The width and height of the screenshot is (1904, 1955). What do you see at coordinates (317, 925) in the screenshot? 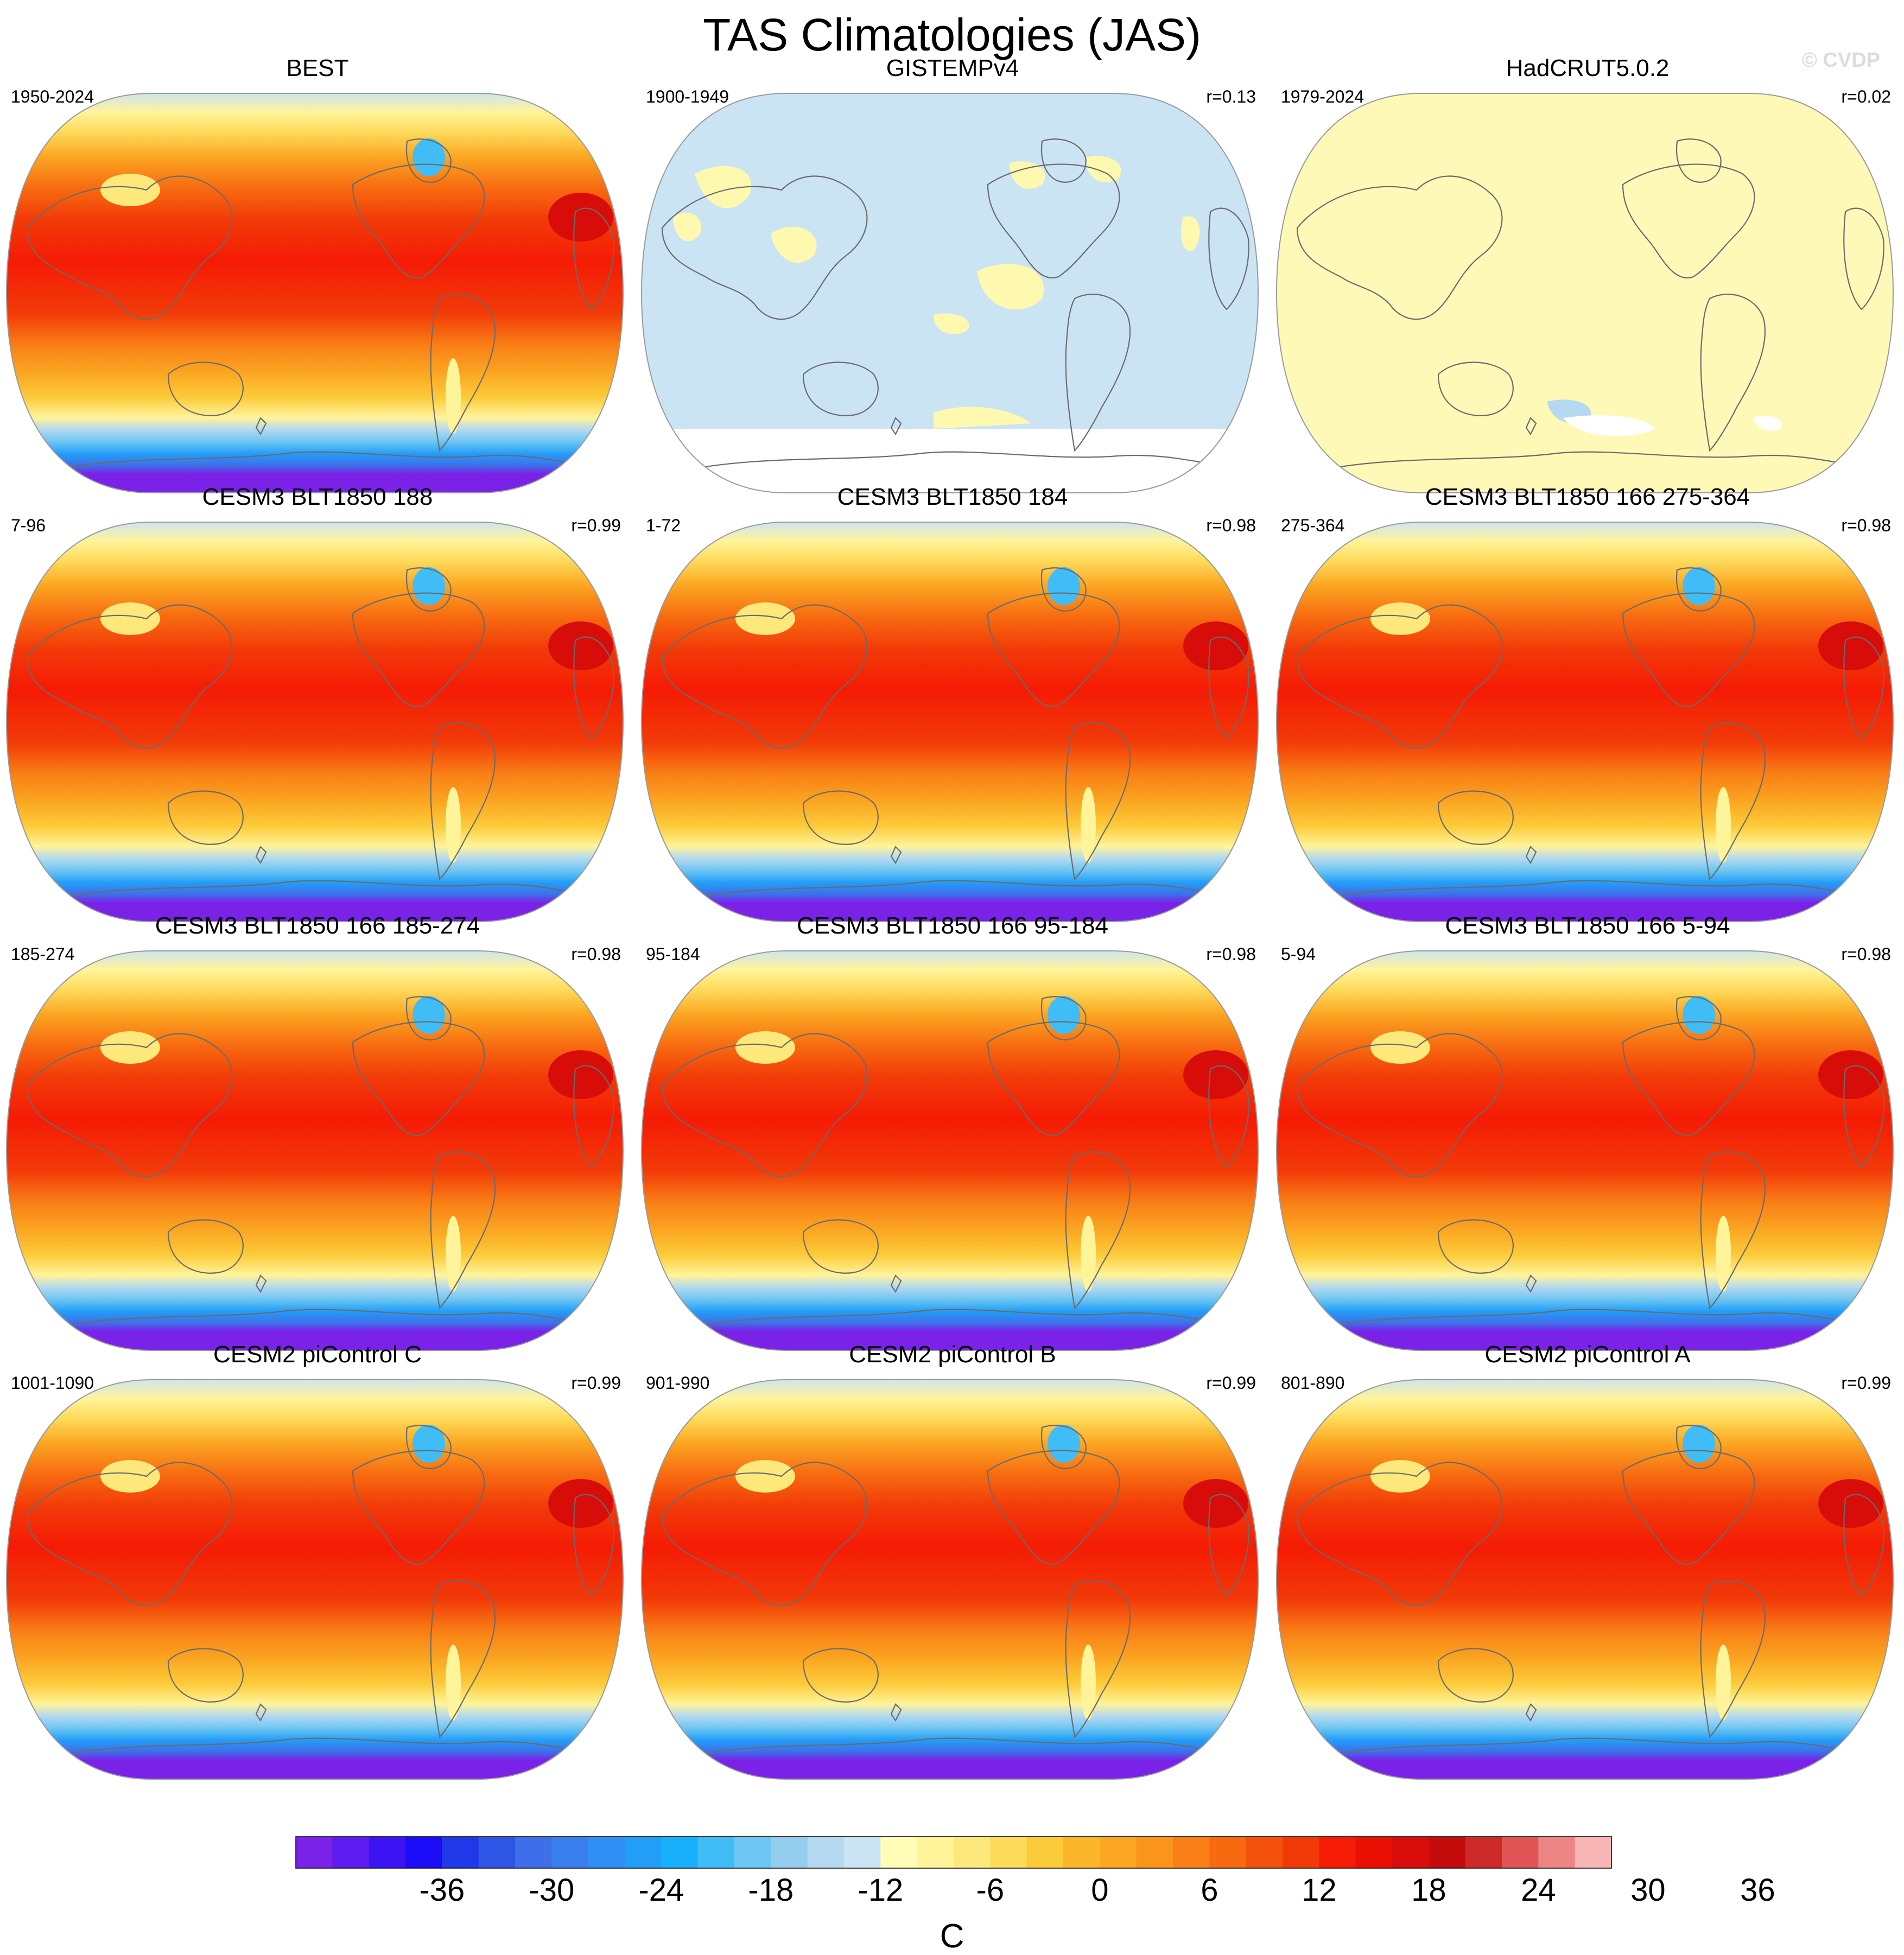
I see `panel-title: CESM3 BLT1850 166 185-274` at bounding box center [317, 925].